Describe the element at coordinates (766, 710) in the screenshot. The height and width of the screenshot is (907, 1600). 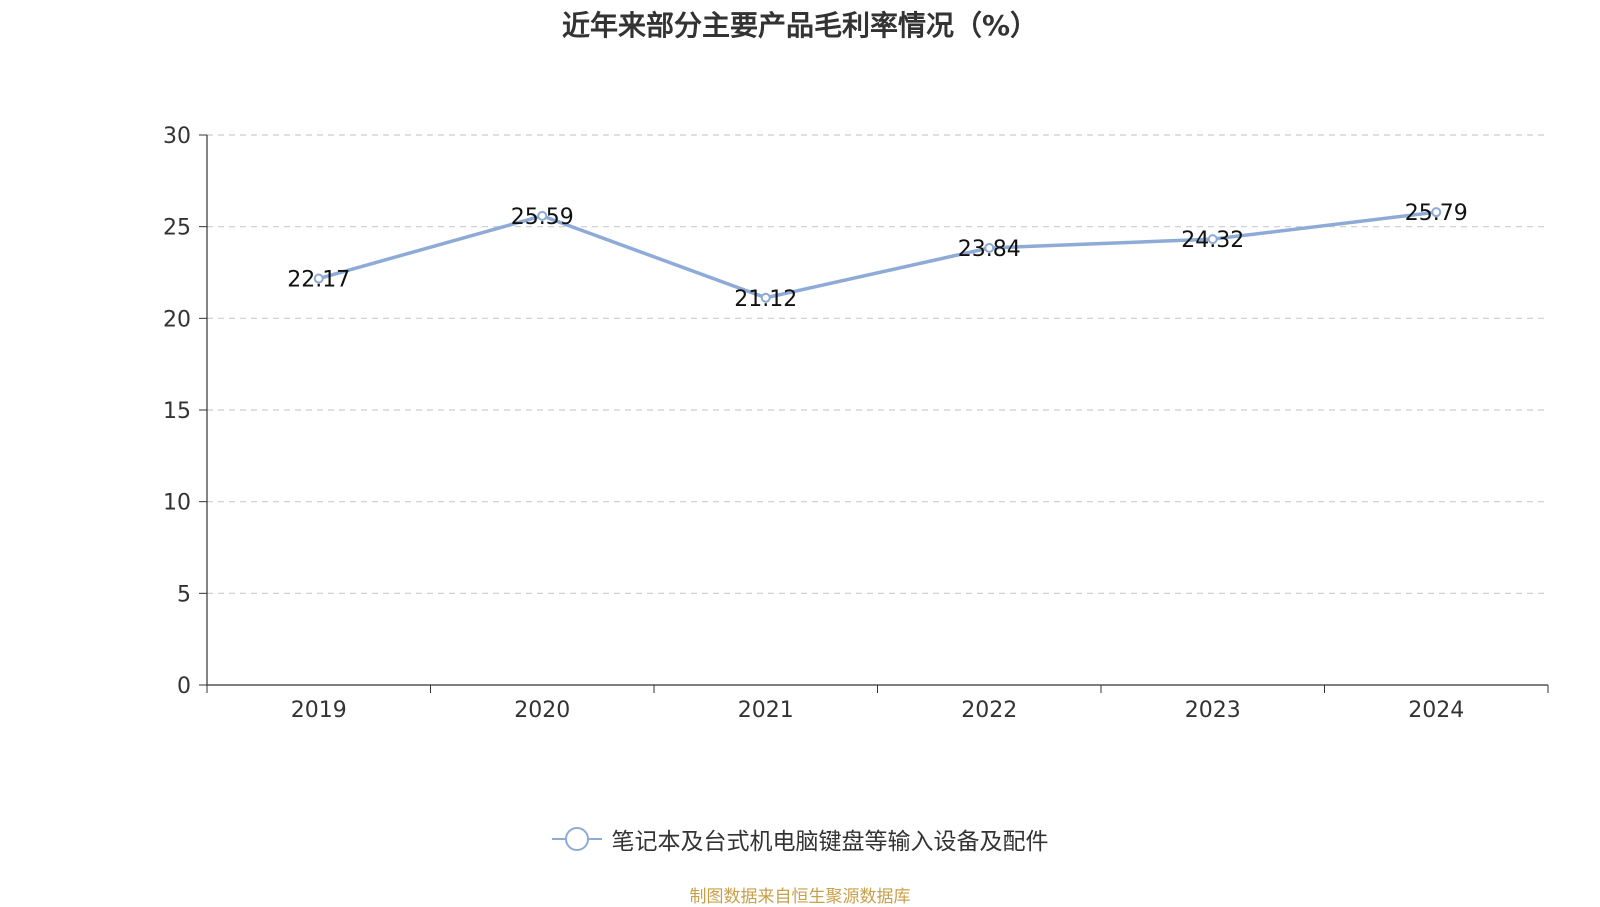
I see `x-tick-label: 2021` at that location.